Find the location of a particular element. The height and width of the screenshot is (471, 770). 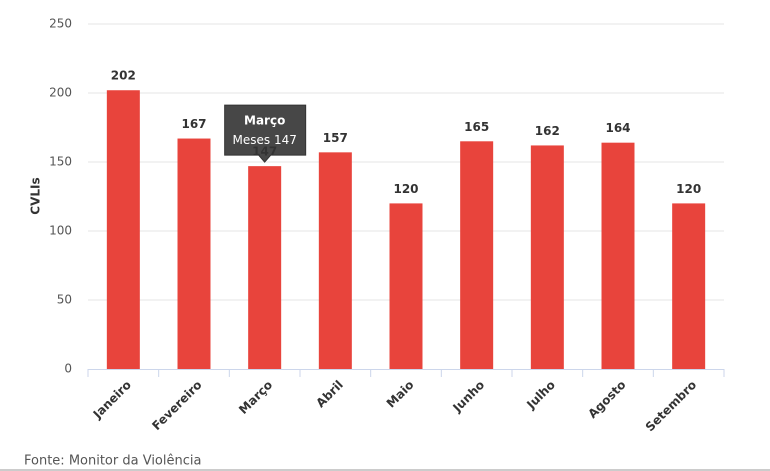

x-tick-label: Junho is located at coordinates (469, 397).